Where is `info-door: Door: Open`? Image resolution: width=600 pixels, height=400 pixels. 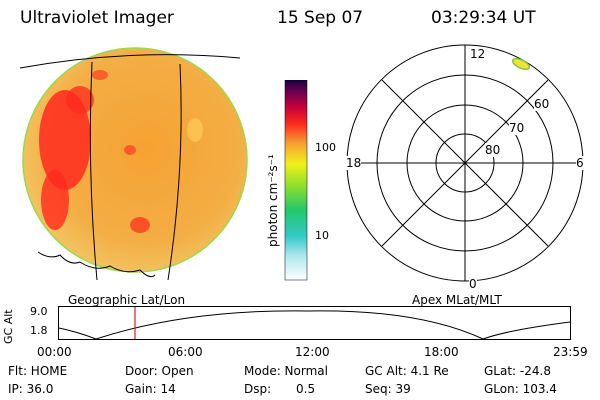 info-door: Door: Open is located at coordinates (159, 371).